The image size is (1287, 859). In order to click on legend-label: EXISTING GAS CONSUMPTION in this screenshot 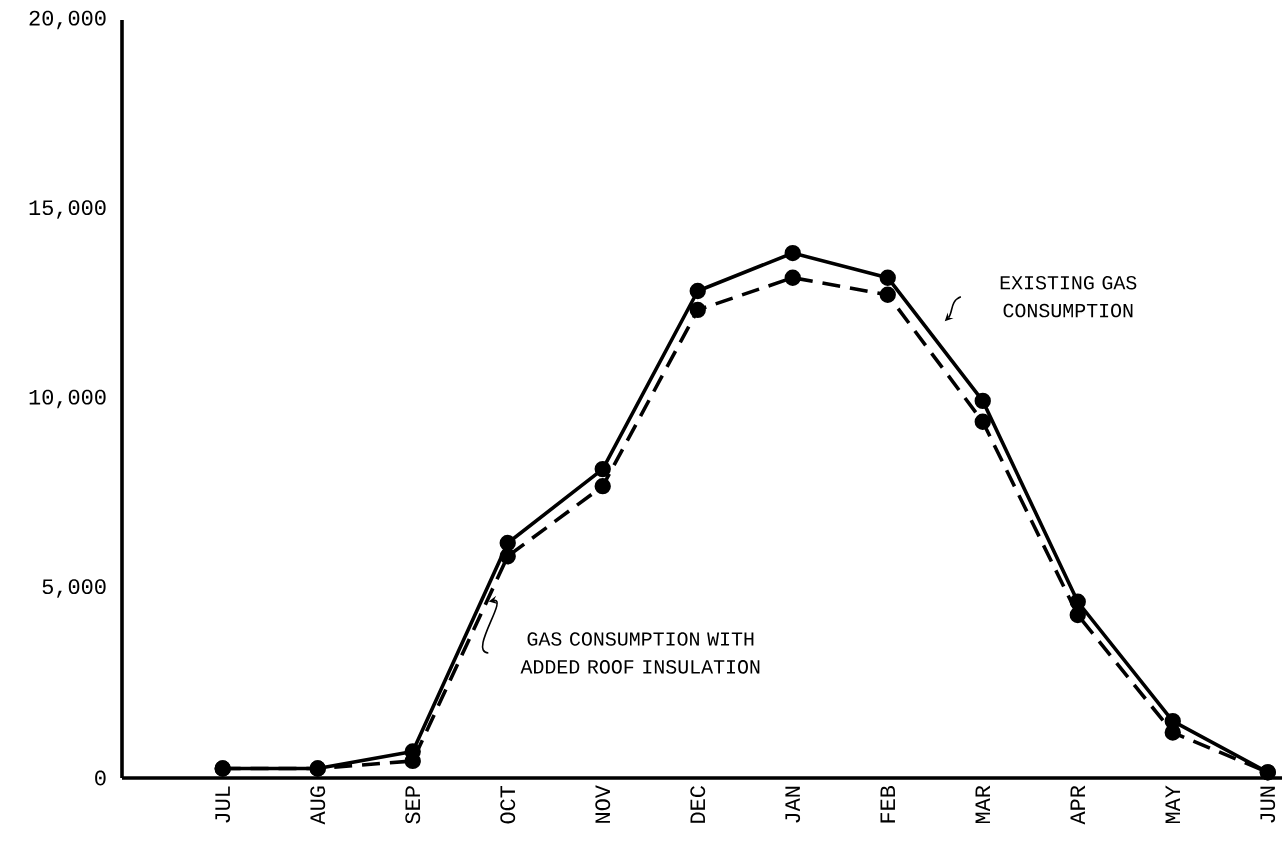, I will do `click(1068, 296)`.